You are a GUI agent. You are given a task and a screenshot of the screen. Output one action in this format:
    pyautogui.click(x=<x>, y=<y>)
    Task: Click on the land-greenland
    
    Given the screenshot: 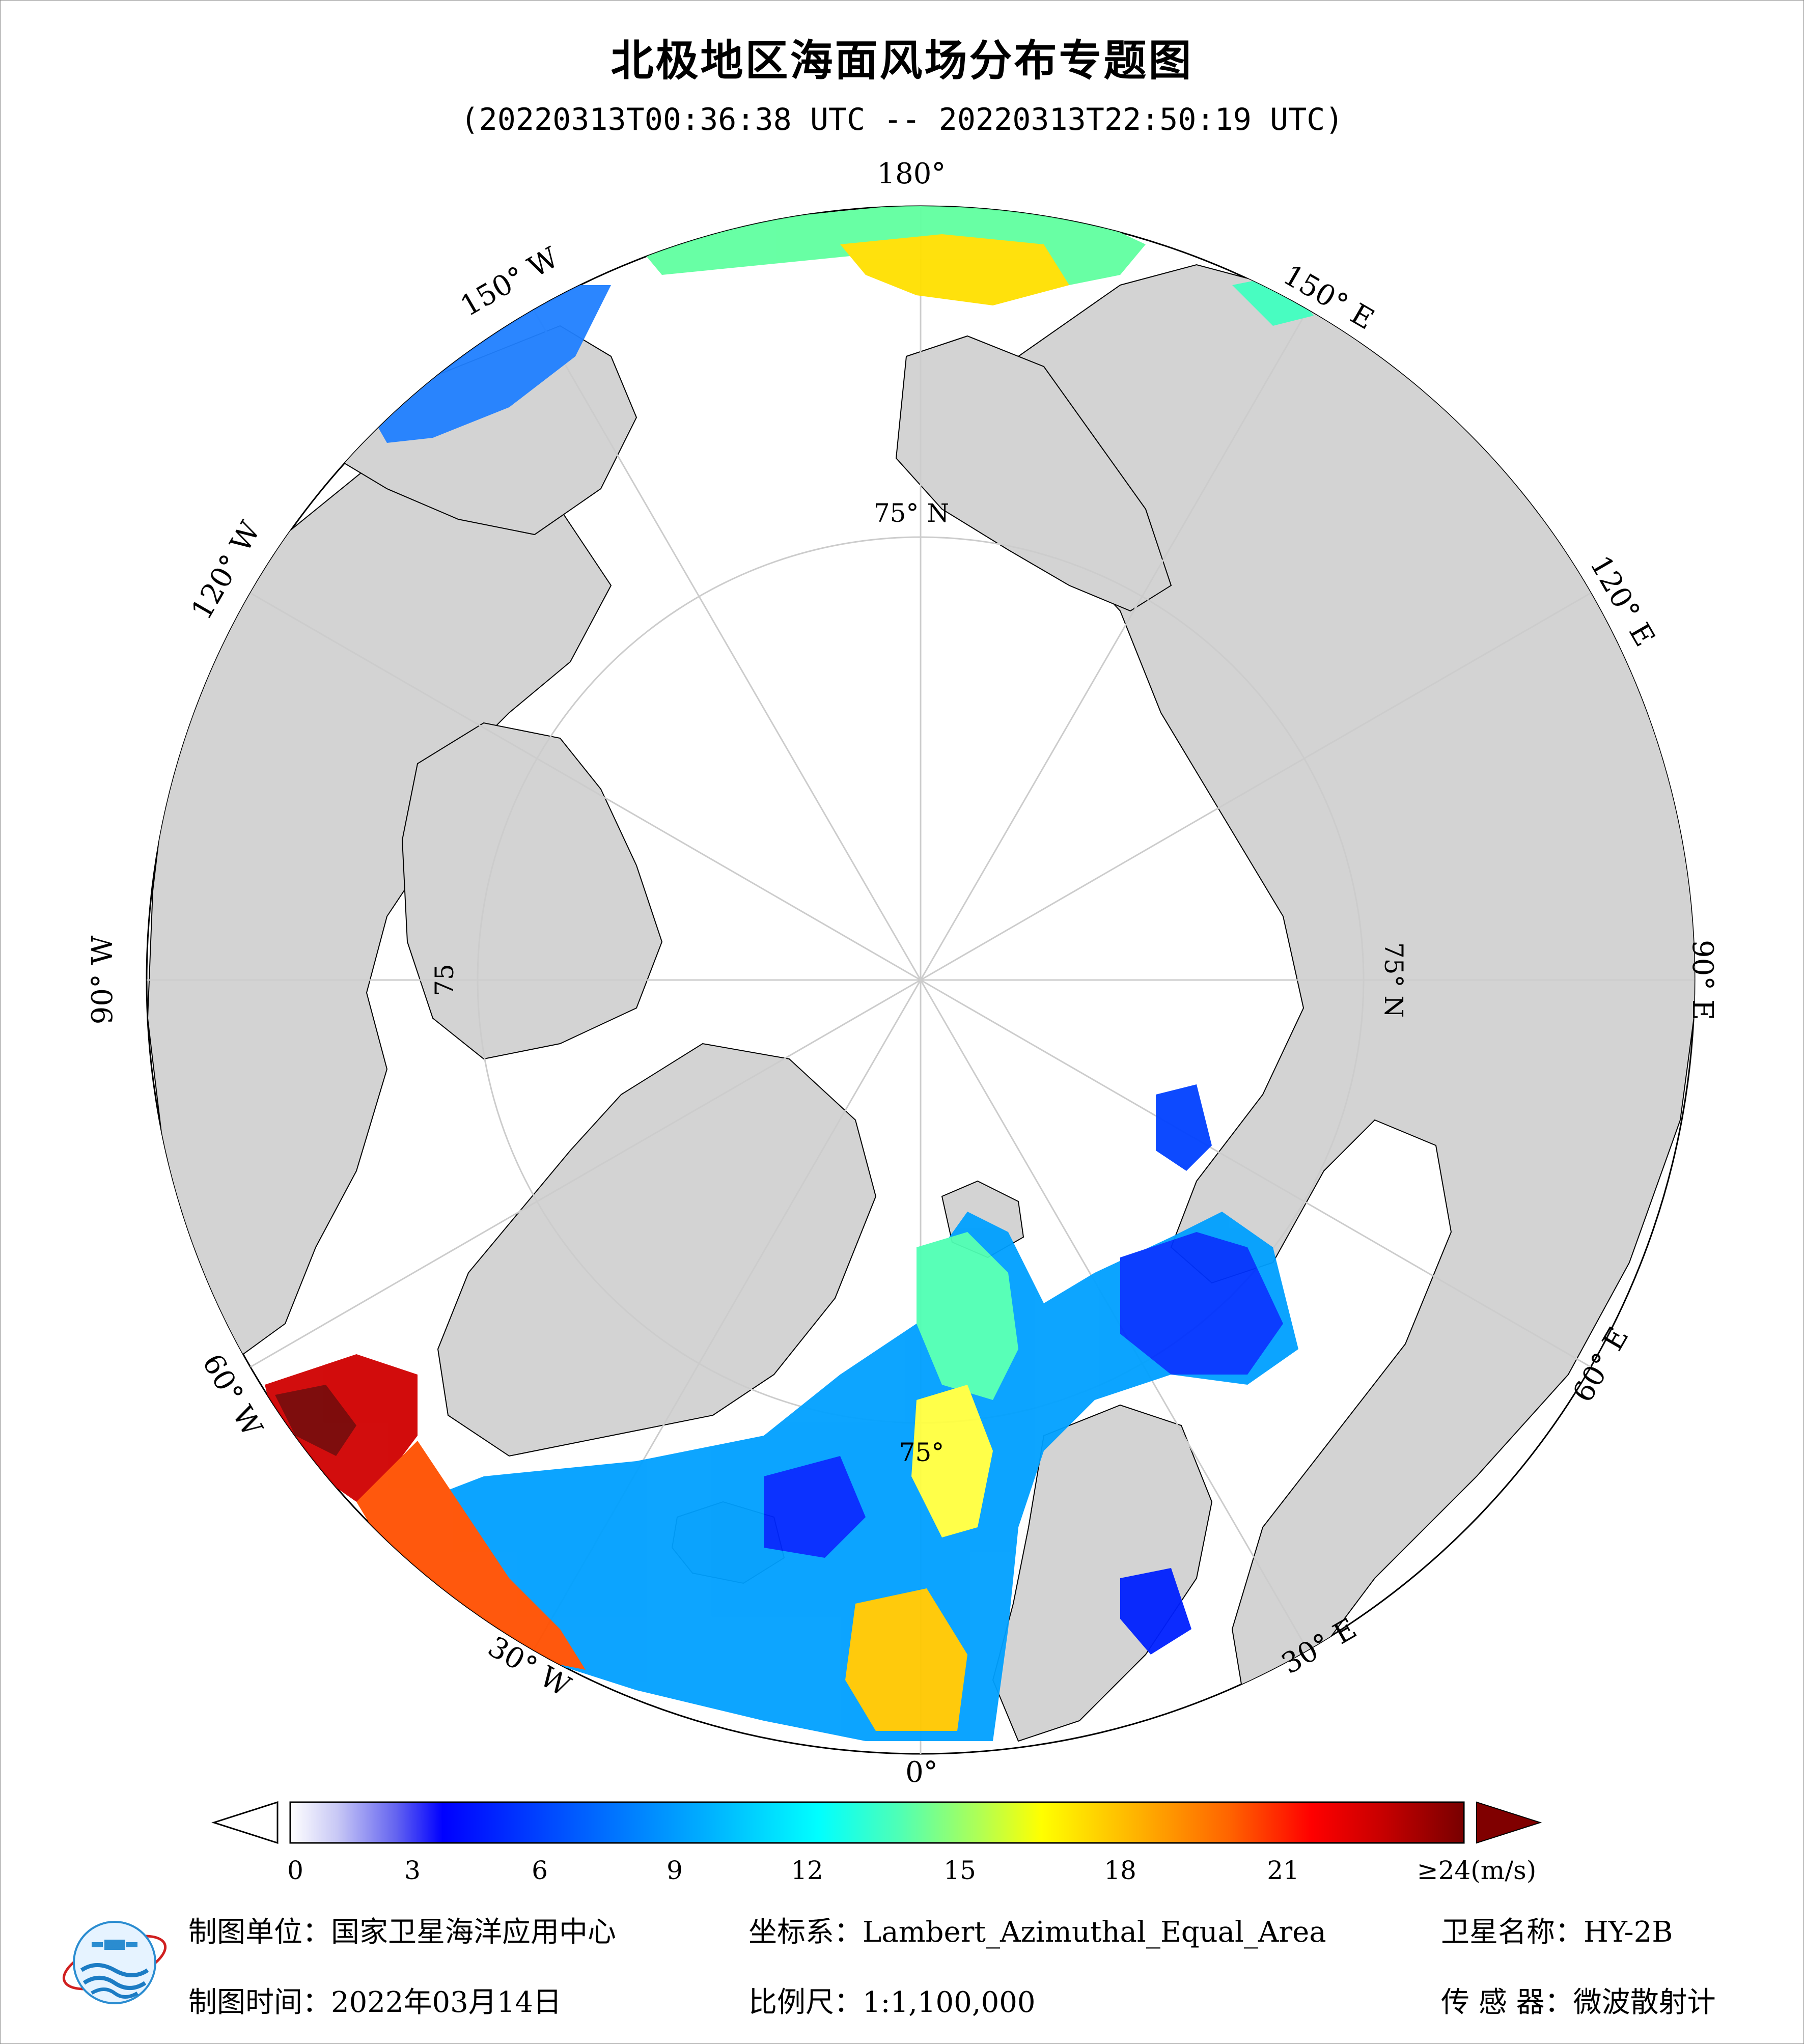 What is the action you would take?
    pyautogui.click(x=657, y=1250)
    